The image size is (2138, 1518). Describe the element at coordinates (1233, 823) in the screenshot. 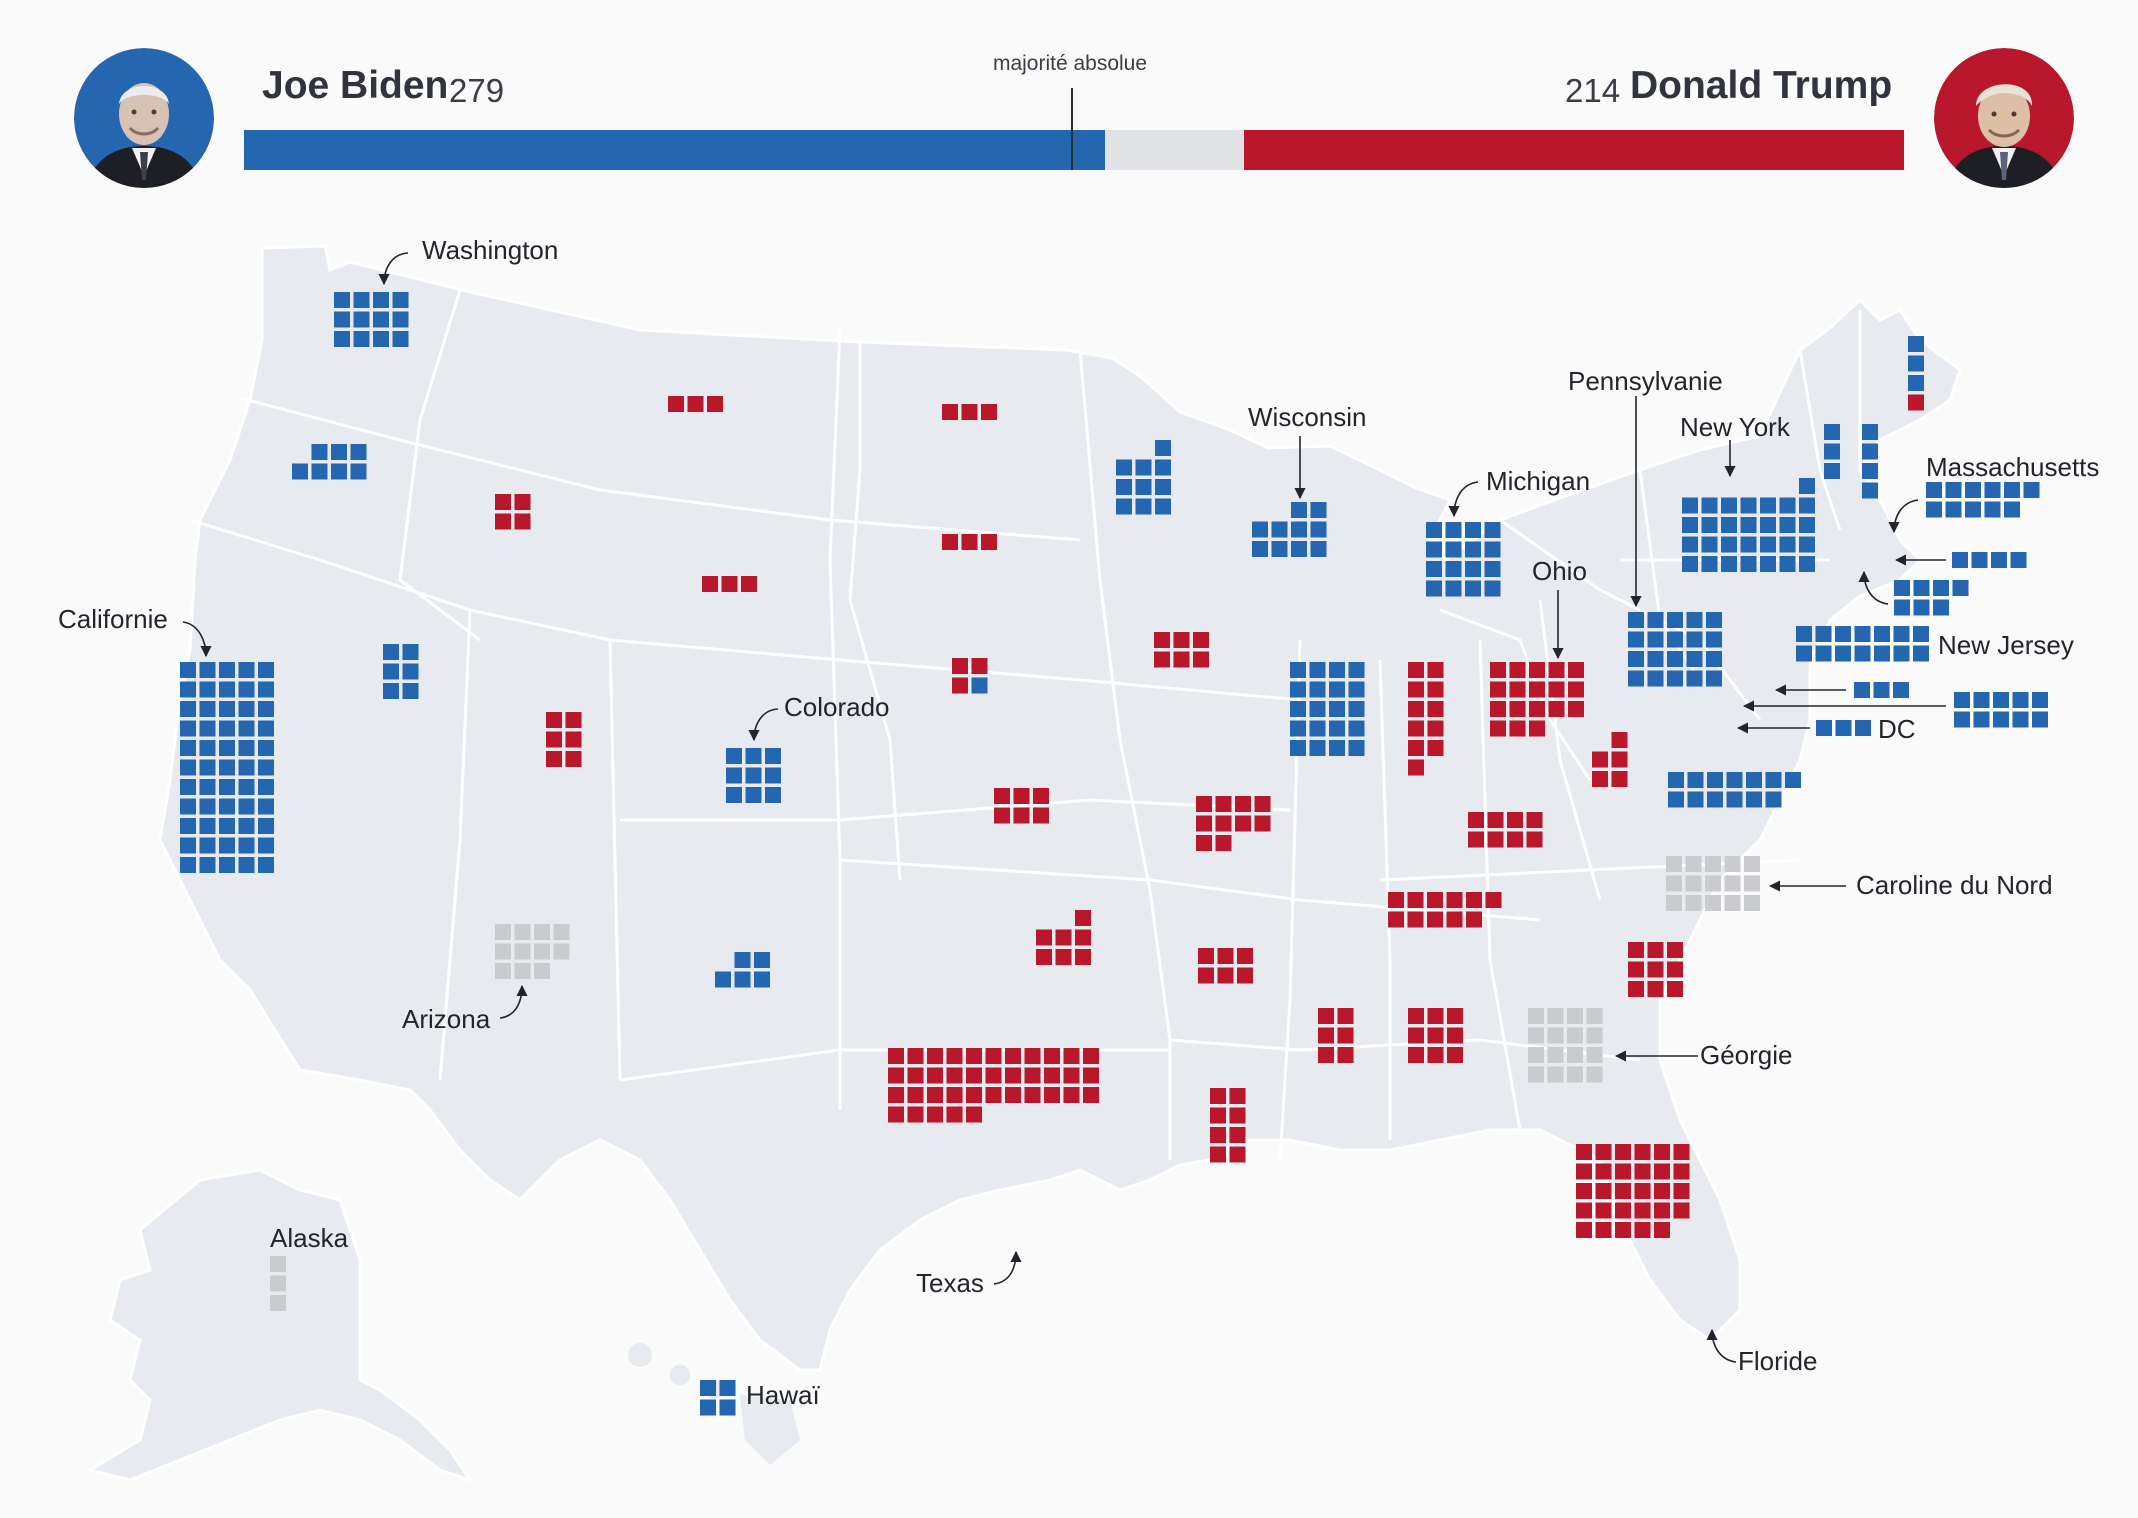

I see `vote-squares-mo` at that location.